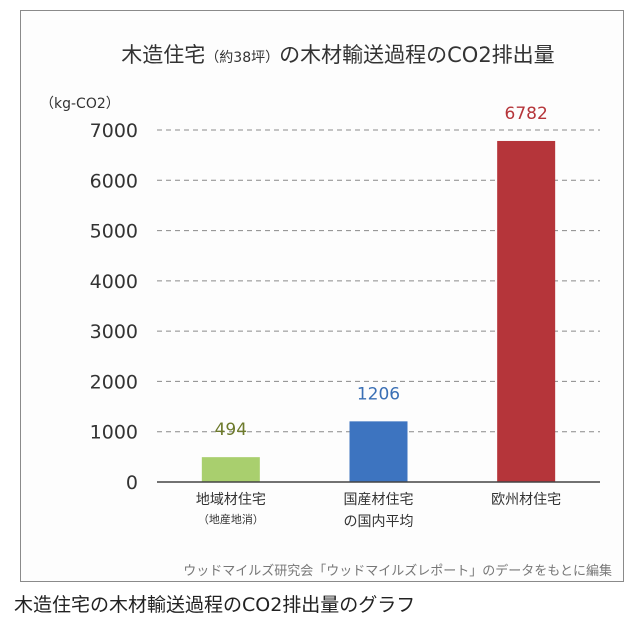 This screenshot has height=620, width=640. I want to click on chart-title-main: 木造住宅, so click(163, 55).